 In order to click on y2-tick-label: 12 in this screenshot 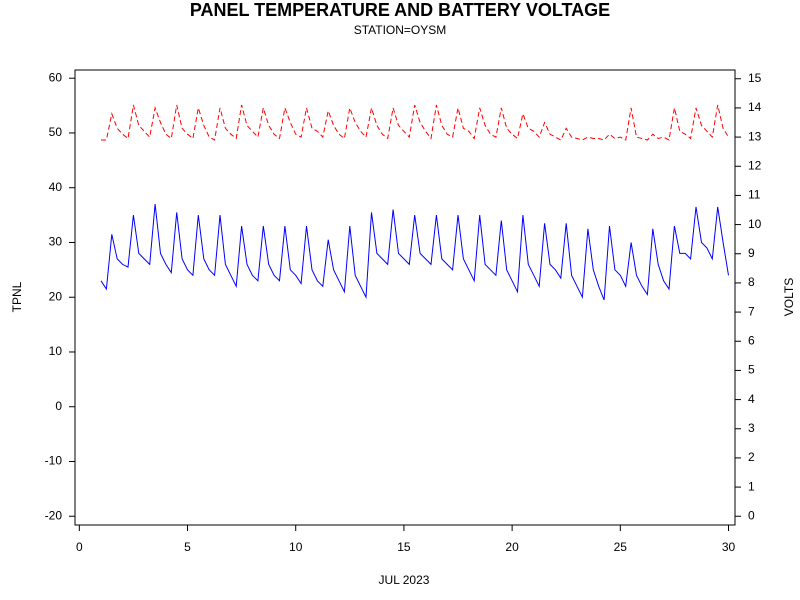, I will do `click(755, 165)`.